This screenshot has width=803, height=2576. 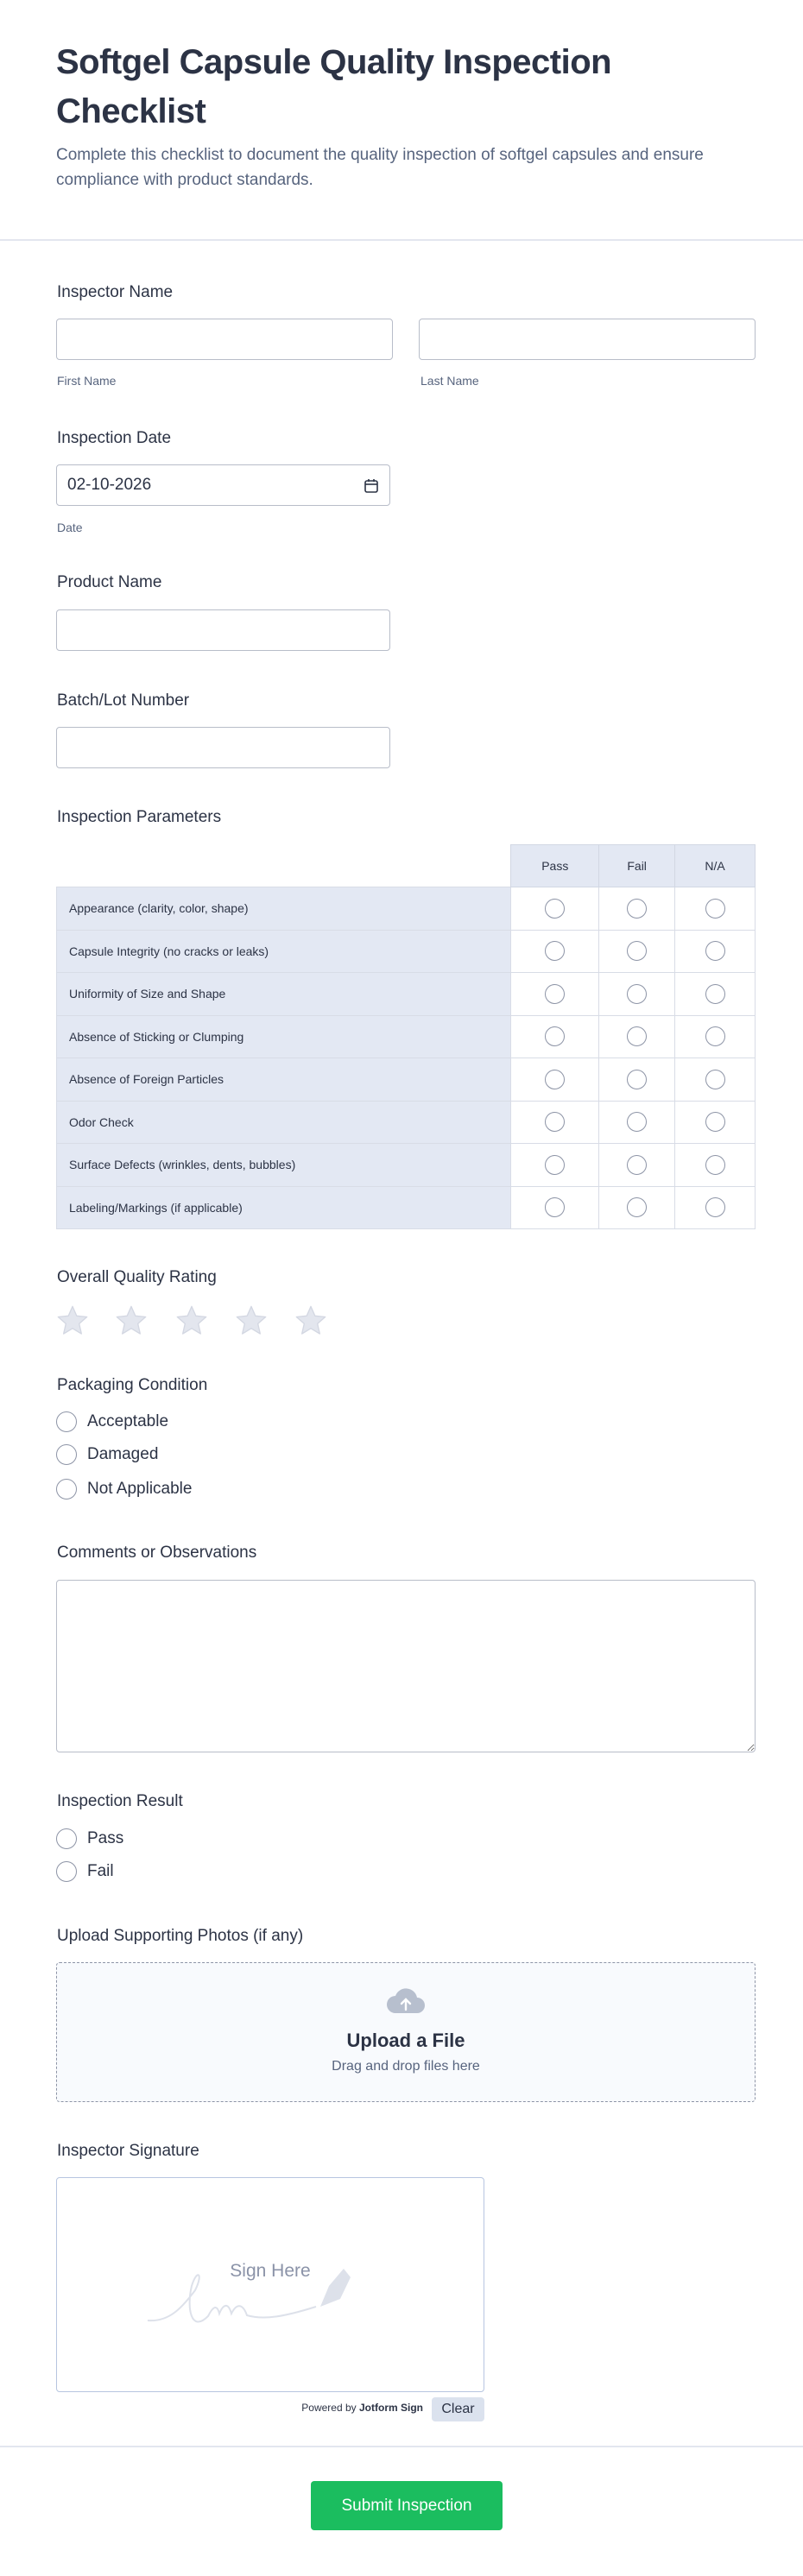 I want to click on packaging-option-damaged: Damaged, so click(x=107, y=1454).